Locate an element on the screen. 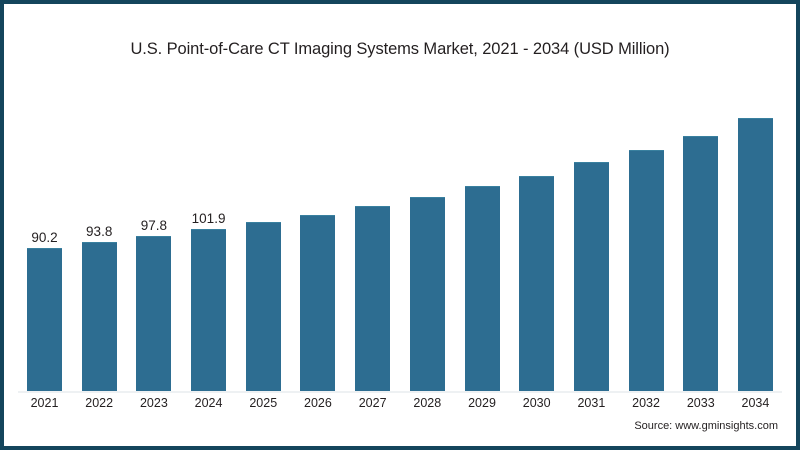 The image size is (800, 450). bar-slot: 101.9 is located at coordinates (208, 244).